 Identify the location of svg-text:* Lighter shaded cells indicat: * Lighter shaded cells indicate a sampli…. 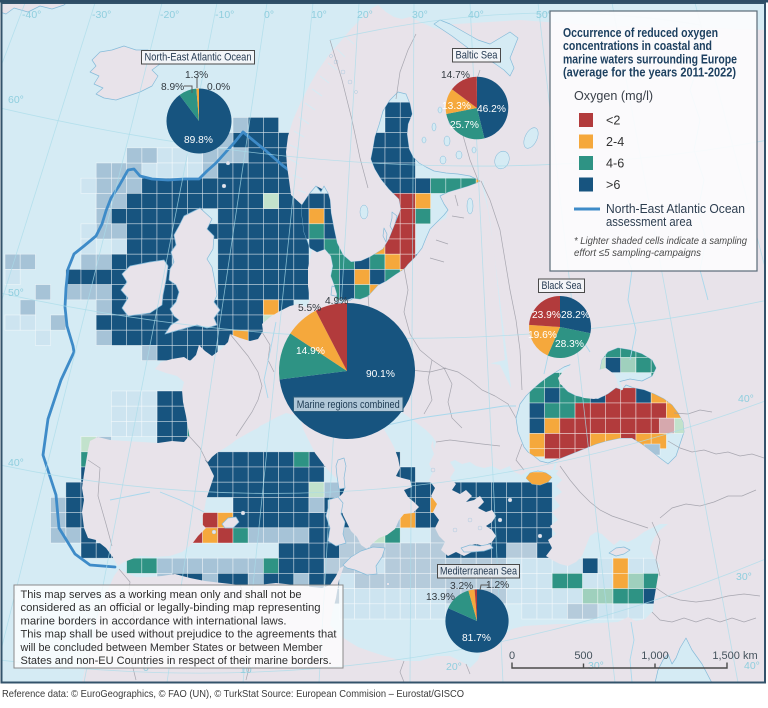
(660, 241).